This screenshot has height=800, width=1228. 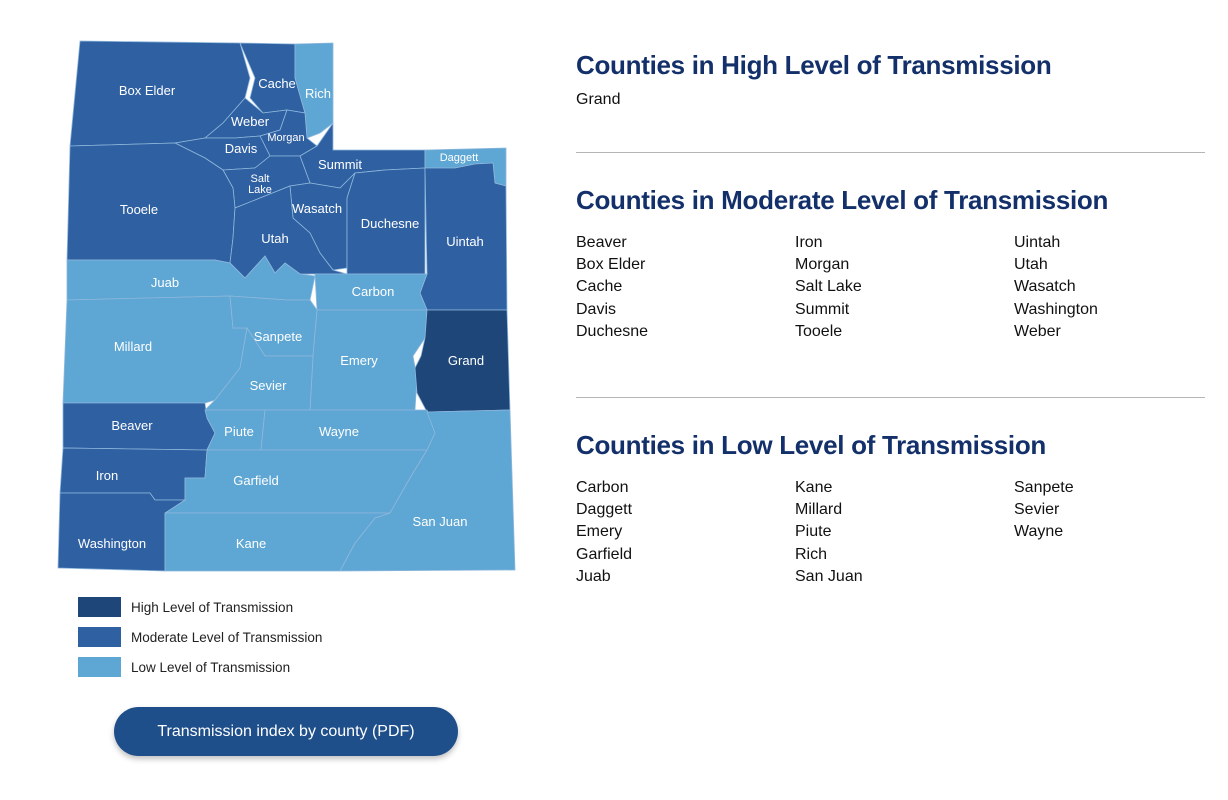 What do you see at coordinates (602, 487) in the screenshot?
I see `county-list-item: Carbon` at bounding box center [602, 487].